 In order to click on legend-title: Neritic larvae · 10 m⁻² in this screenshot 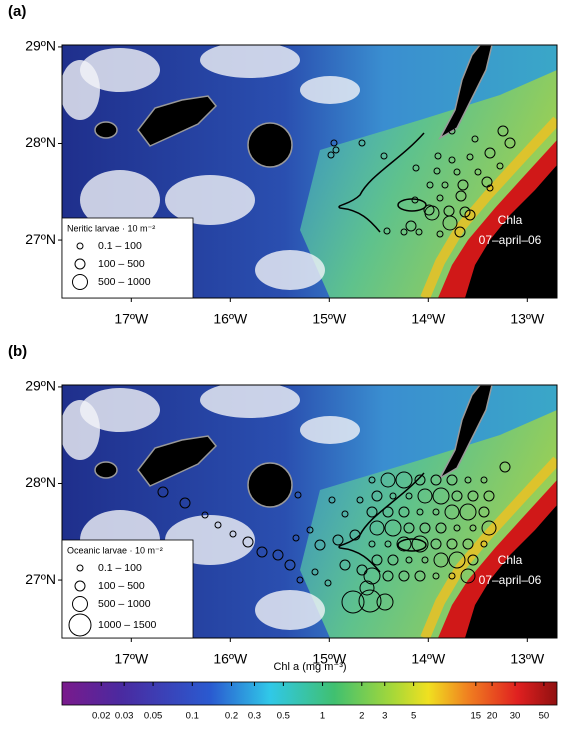, I will do `click(111, 228)`.